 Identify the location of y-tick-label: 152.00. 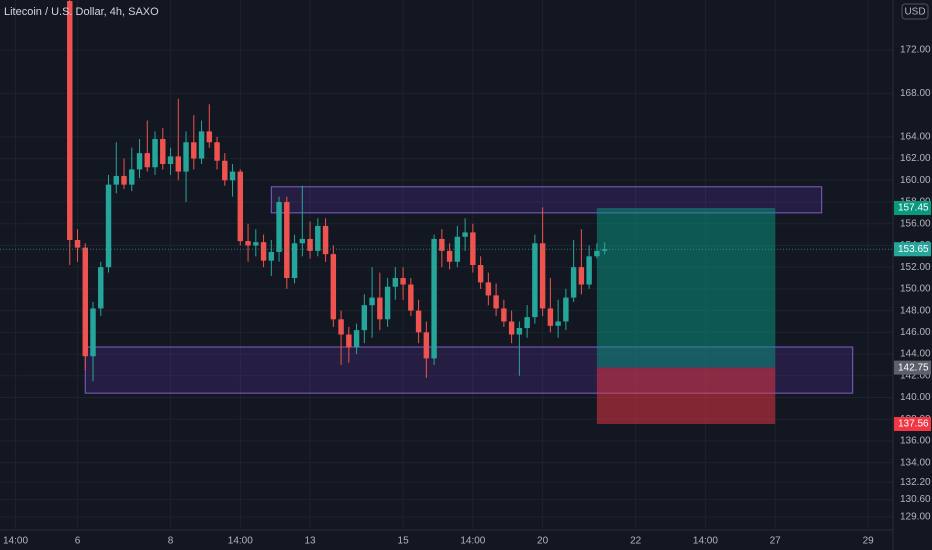
(915, 267).